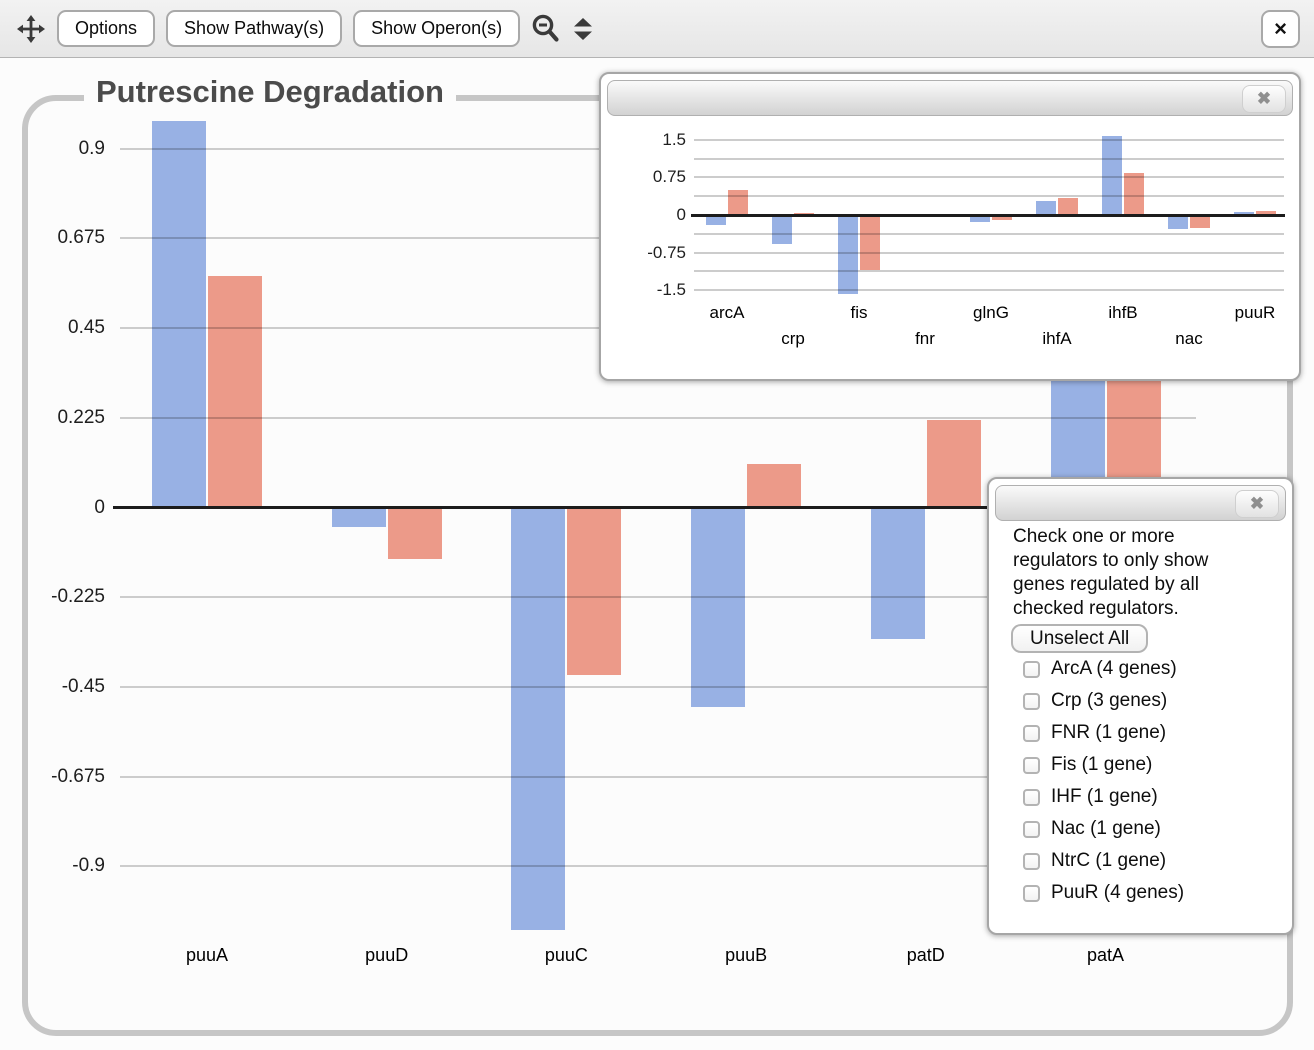 The width and height of the screenshot is (1314, 1050). Describe the element at coordinates (235, 392) in the screenshot. I see `bar-puuA-red` at that location.